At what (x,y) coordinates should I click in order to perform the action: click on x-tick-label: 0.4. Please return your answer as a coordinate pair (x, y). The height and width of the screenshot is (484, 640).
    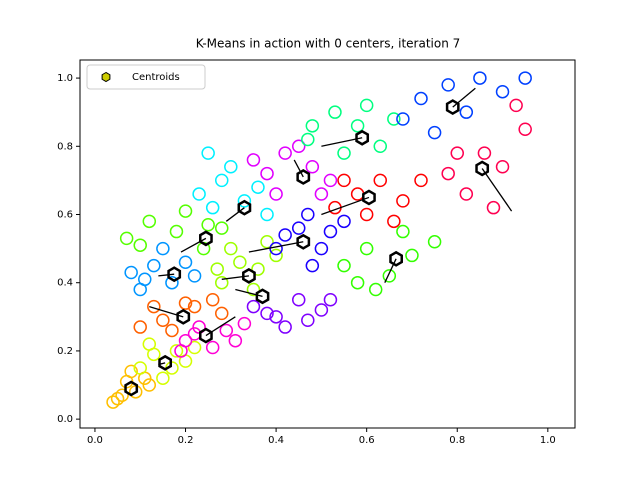
    Looking at the image, I should click on (276, 440).